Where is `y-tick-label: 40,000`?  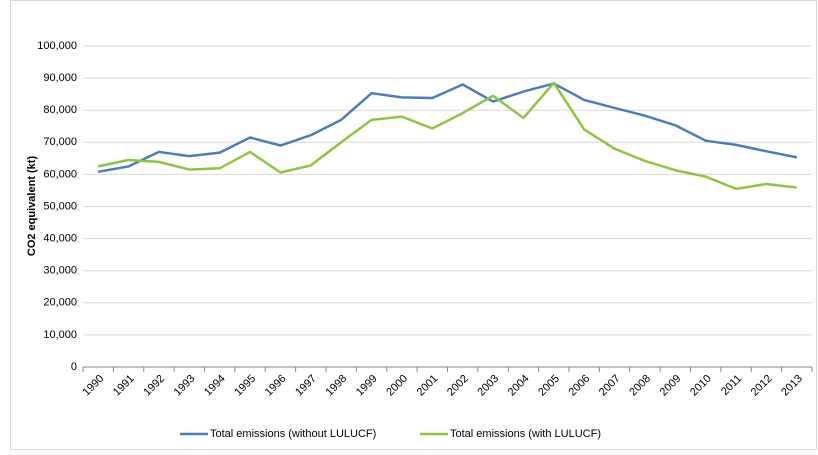
y-tick-label: 40,000 is located at coordinates (60, 239).